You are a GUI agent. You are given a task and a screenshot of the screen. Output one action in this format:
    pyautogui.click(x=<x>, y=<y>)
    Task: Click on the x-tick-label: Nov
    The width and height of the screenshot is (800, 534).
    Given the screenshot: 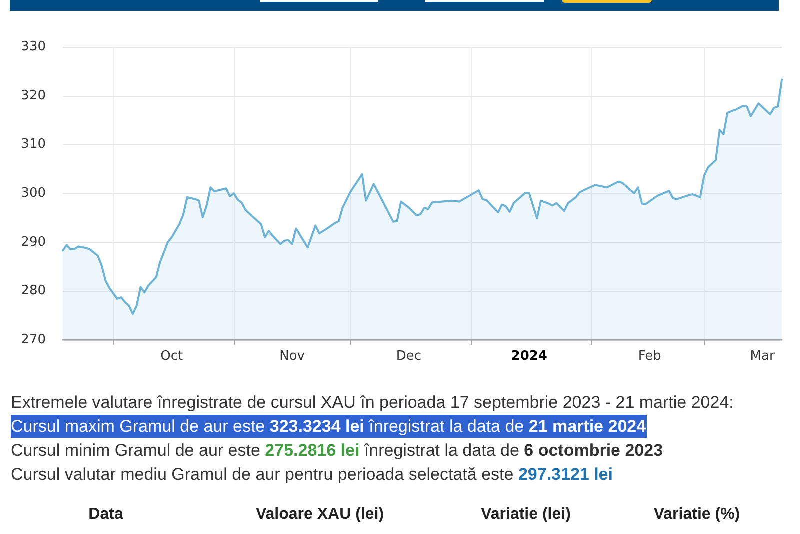 What is the action you would take?
    pyautogui.click(x=293, y=356)
    